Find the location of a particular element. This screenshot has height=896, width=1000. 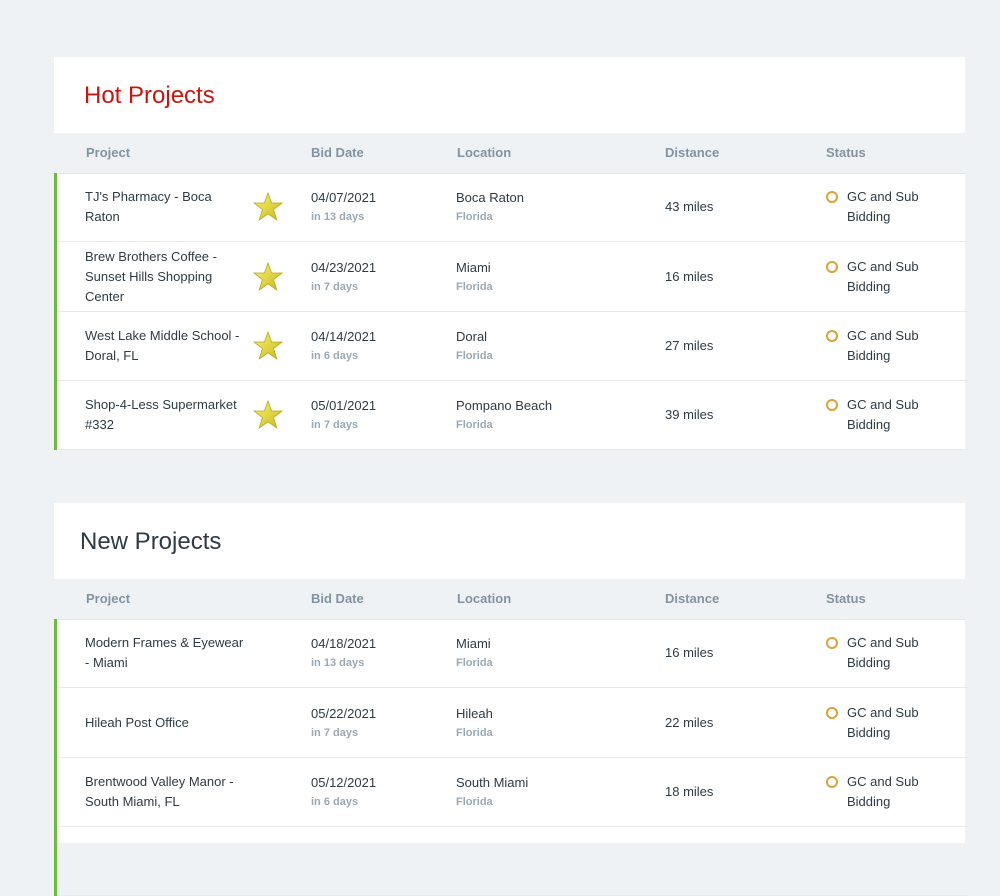

location-city: Pompano Beach is located at coordinates (504, 405).